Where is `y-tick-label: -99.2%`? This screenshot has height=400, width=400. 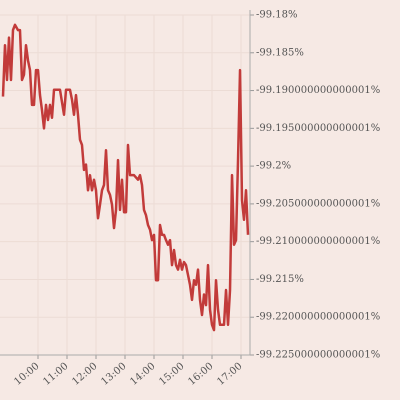
y-tick-label: -99.2% is located at coordinates (273, 166).